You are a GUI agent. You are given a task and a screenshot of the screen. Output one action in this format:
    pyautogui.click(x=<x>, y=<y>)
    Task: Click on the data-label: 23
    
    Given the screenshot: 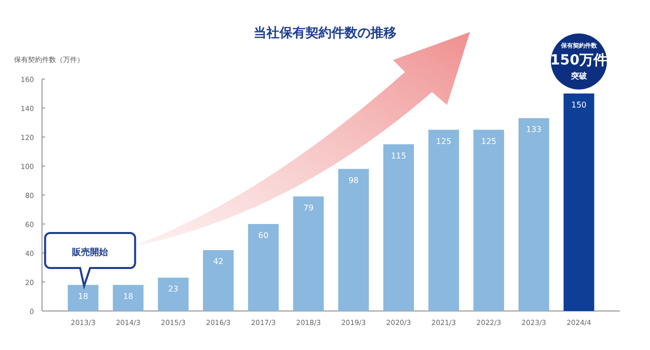 What is the action you would take?
    pyautogui.click(x=173, y=289)
    